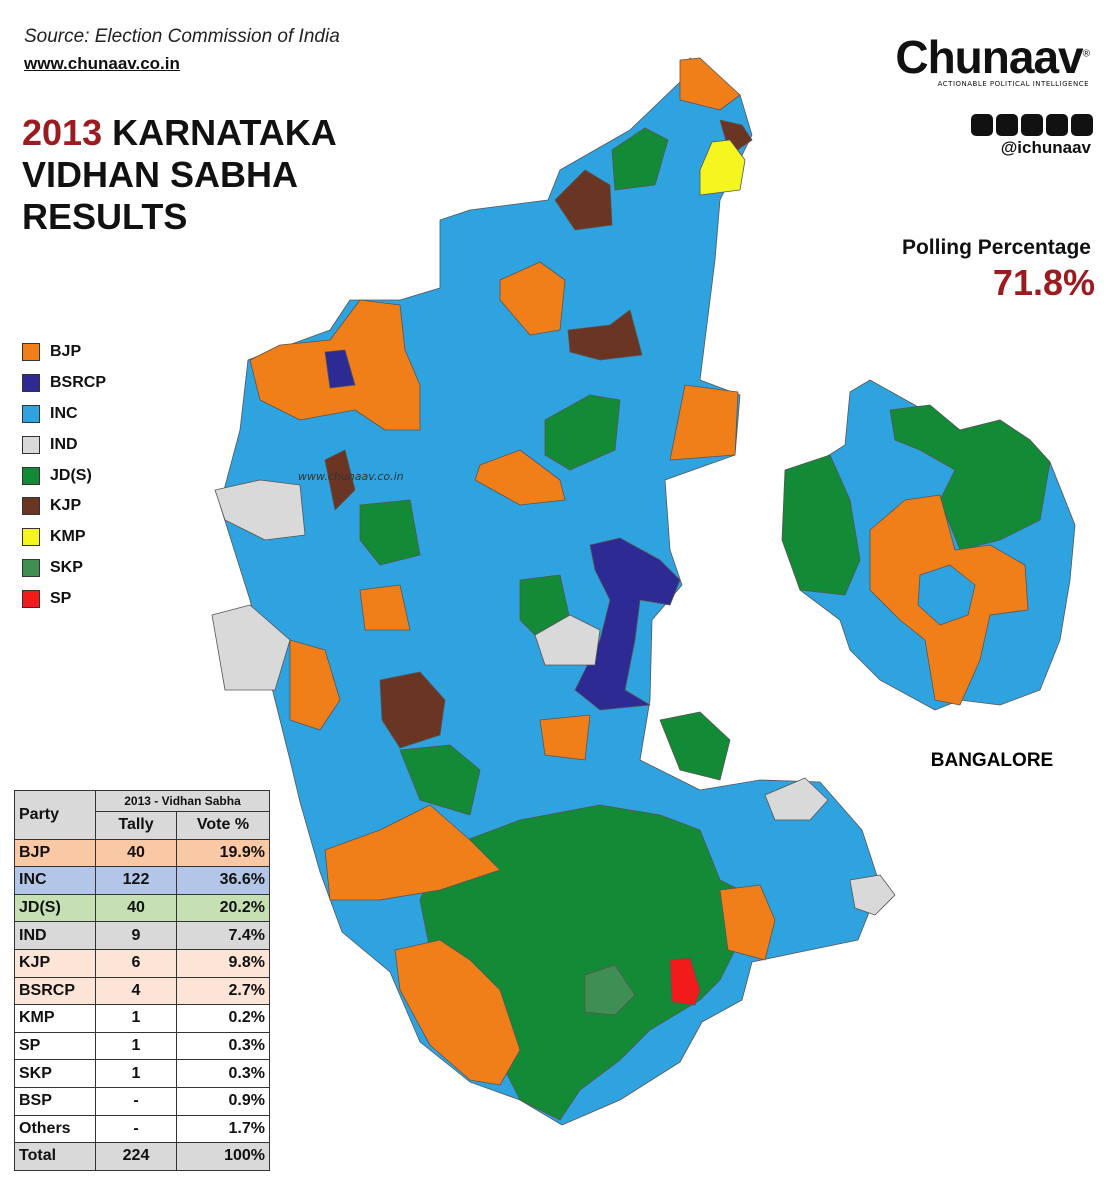 This screenshot has height=1200, width=1111. Describe the element at coordinates (223, 963) in the screenshot. I see `table-cell: 9.8%` at that location.